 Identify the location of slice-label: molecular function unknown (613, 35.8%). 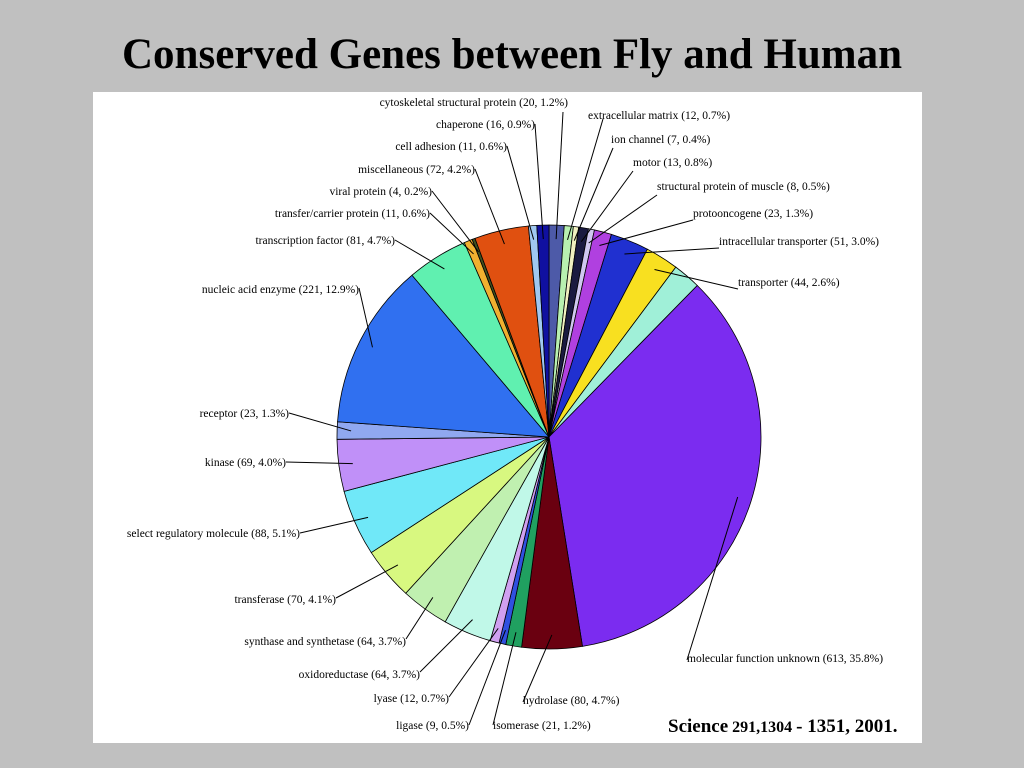
(785, 659).